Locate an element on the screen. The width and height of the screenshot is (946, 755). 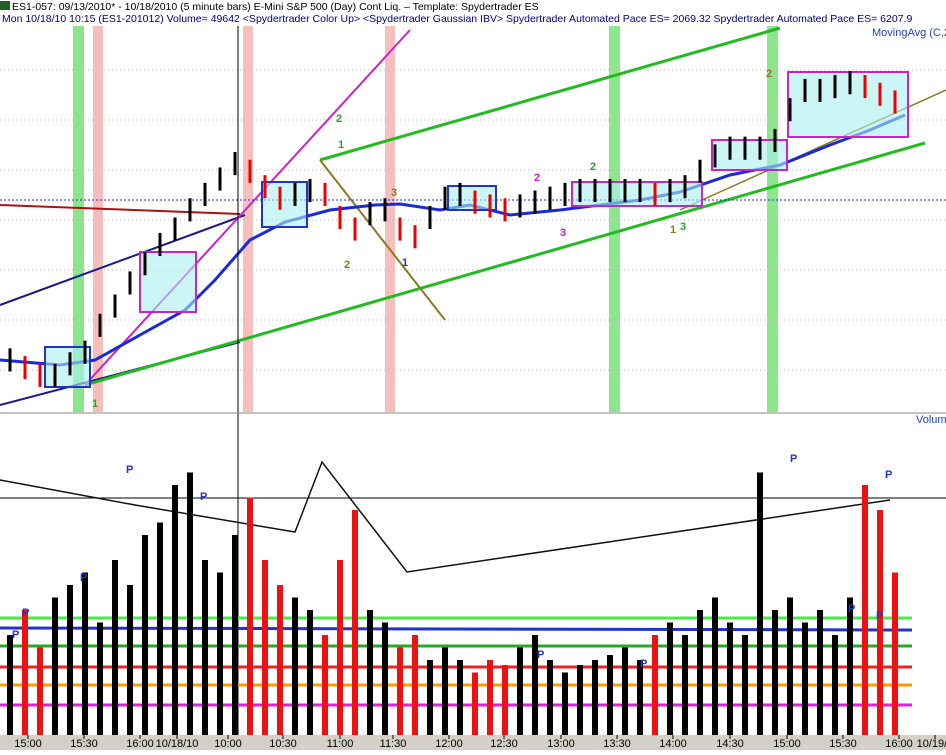
window-icon is located at coordinates (5, 5).